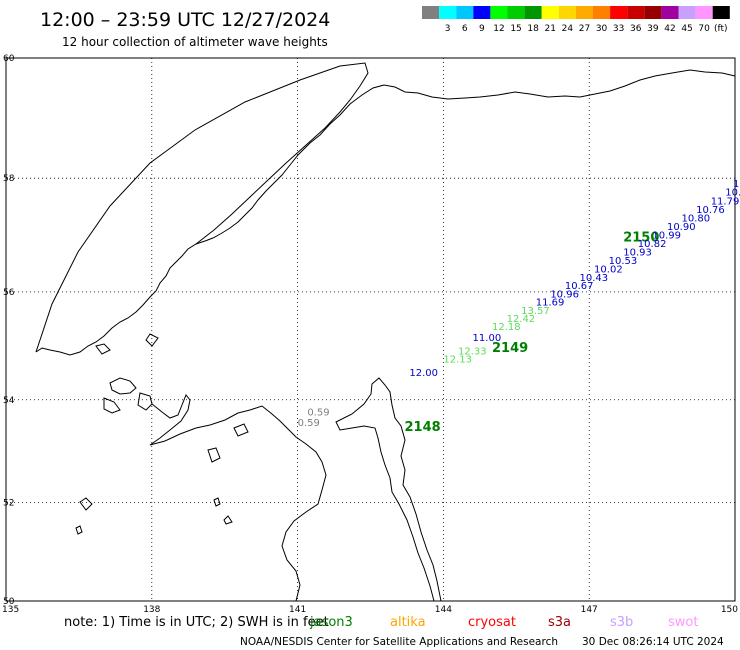 The width and height of the screenshot is (740, 650). I want to click on wave-height-value: 10.93, so click(637, 253).